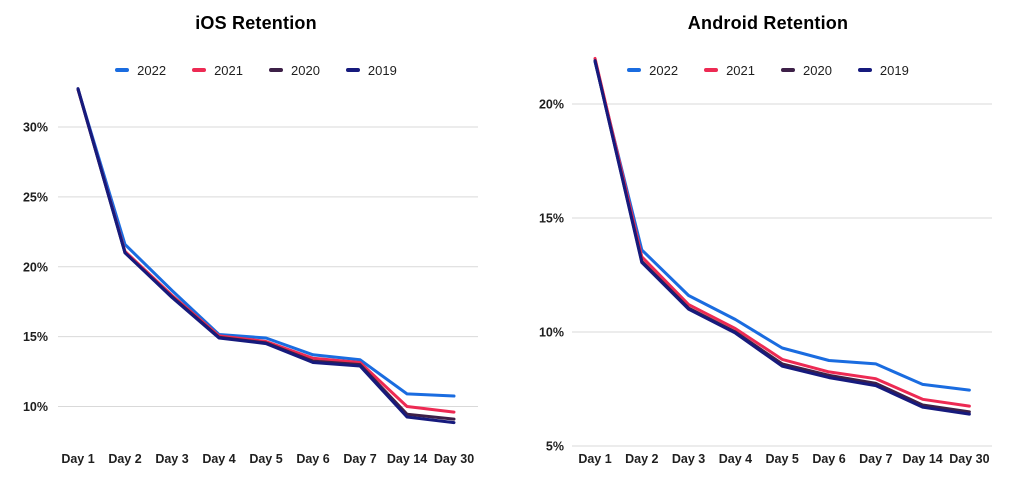  What do you see at coordinates (35, 197) in the screenshot?
I see `y-tick-label: 25%` at bounding box center [35, 197].